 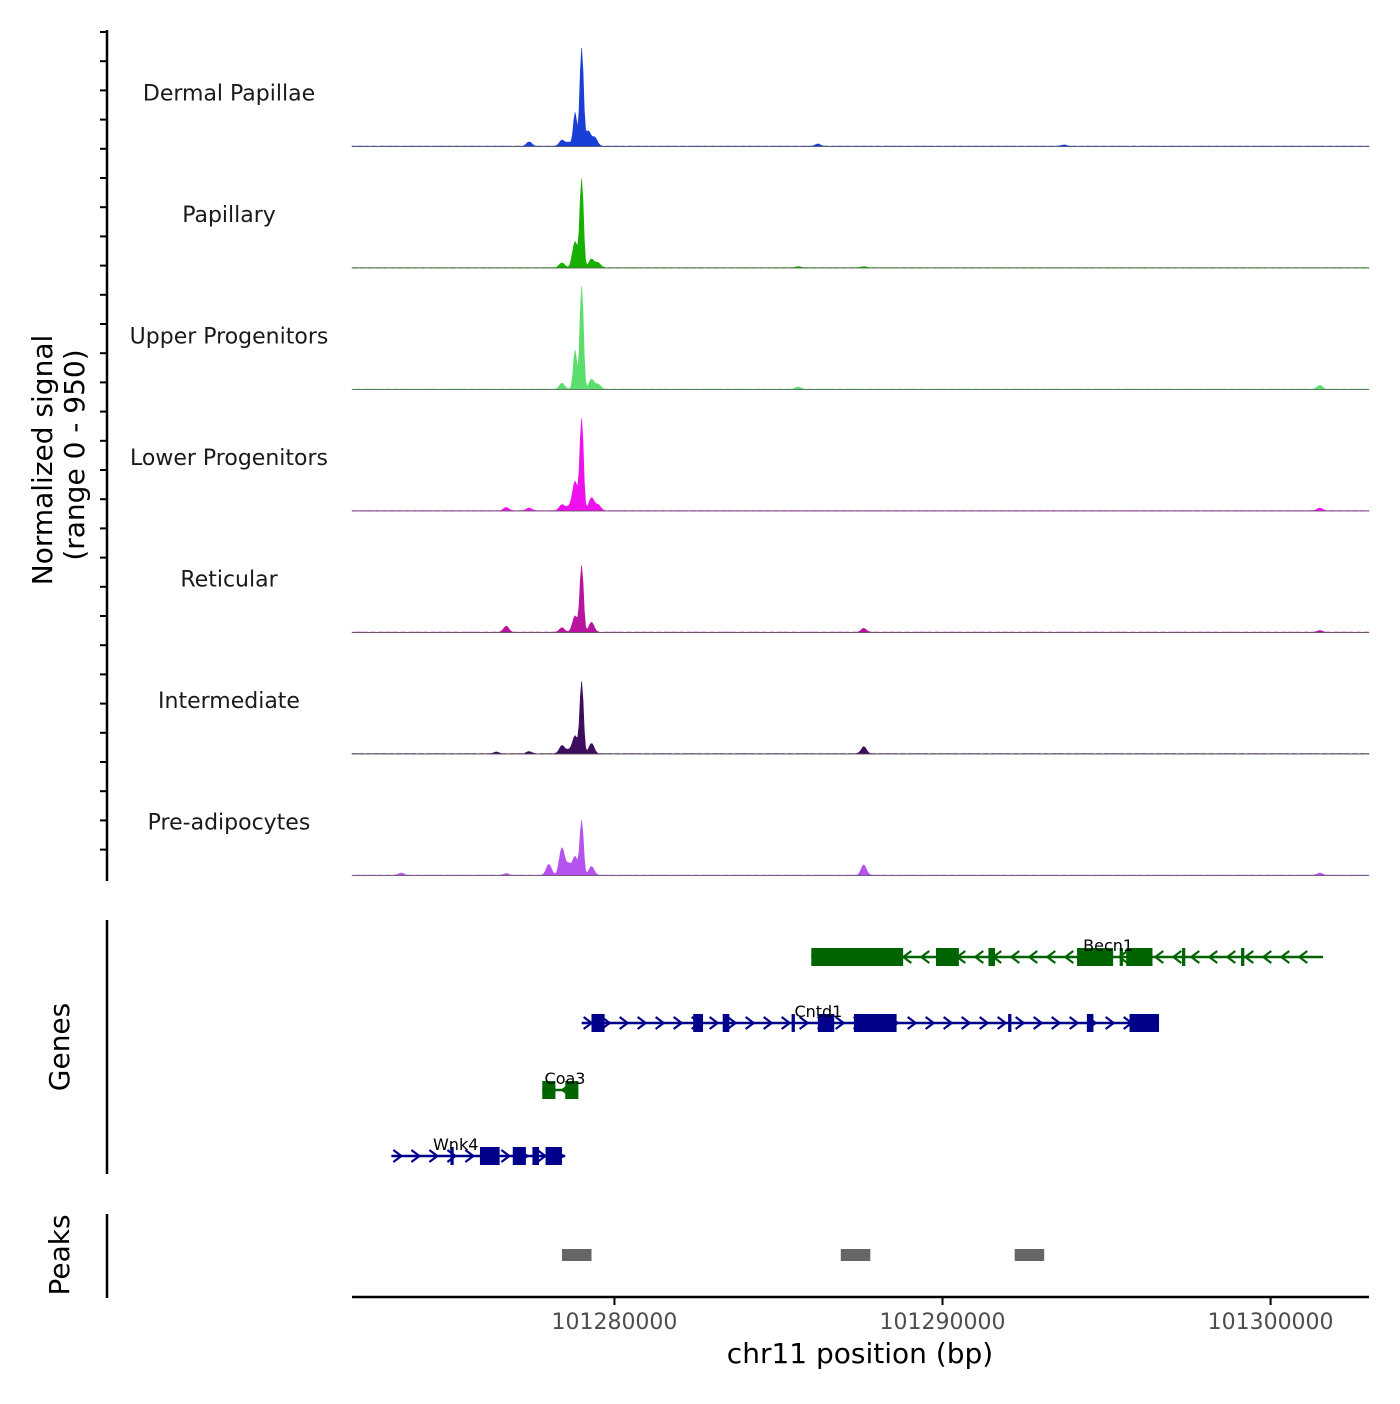 I want to click on x-tick-label: 101280000, so click(x=614, y=1322).